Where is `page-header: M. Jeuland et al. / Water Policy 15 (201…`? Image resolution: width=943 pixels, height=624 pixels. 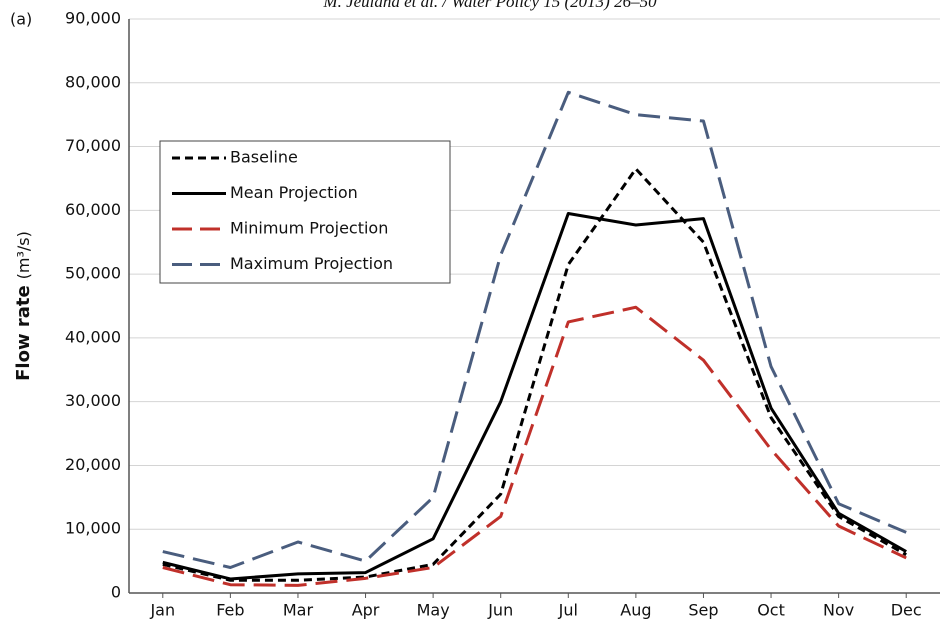 page-header: M. Jeuland et al. / Water Policy 15 (201… is located at coordinates (489, 5).